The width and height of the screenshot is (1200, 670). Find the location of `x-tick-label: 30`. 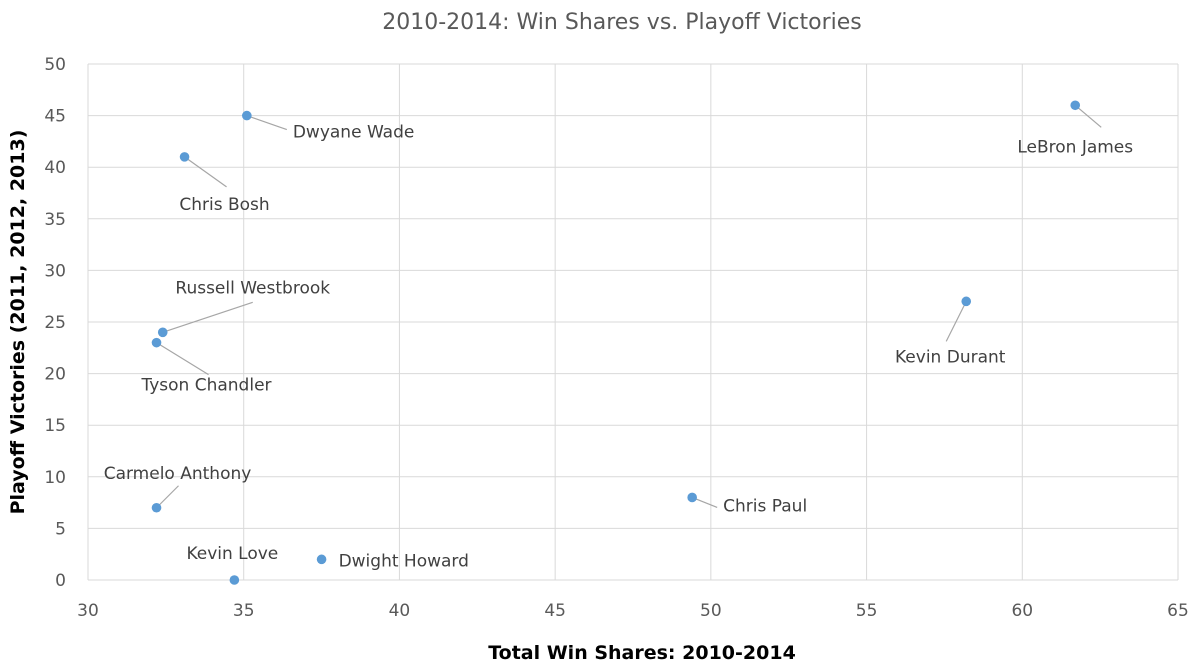

x-tick-label: 30 is located at coordinates (88, 611).